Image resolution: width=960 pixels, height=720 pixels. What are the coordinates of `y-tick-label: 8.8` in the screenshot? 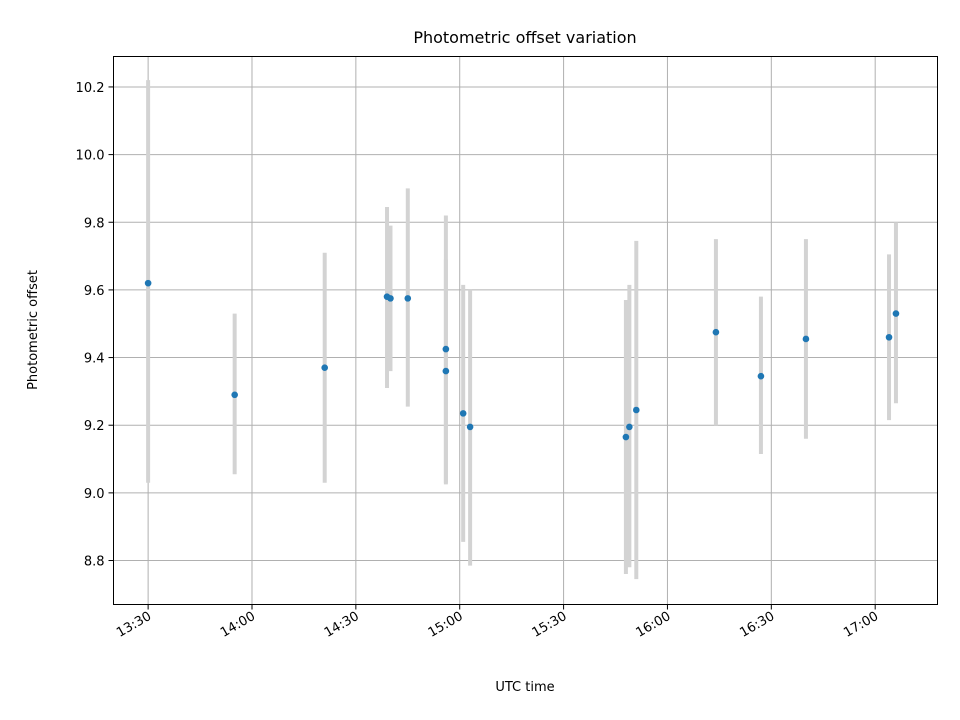 It's located at (94, 562).